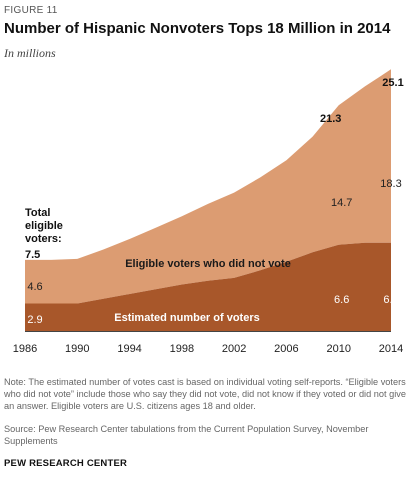 This screenshot has width=420, height=484. Describe the element at coordinates (341, 300) in the screenshot. I see `annotation-voter-value: 6.6` at that location.